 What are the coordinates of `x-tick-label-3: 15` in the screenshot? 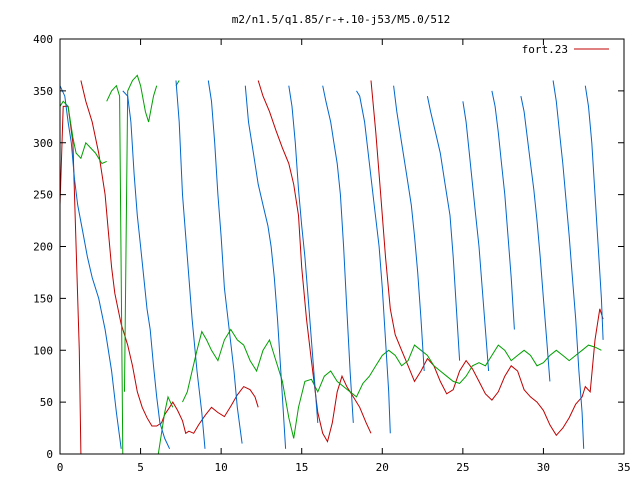 It's located at (301, 467).